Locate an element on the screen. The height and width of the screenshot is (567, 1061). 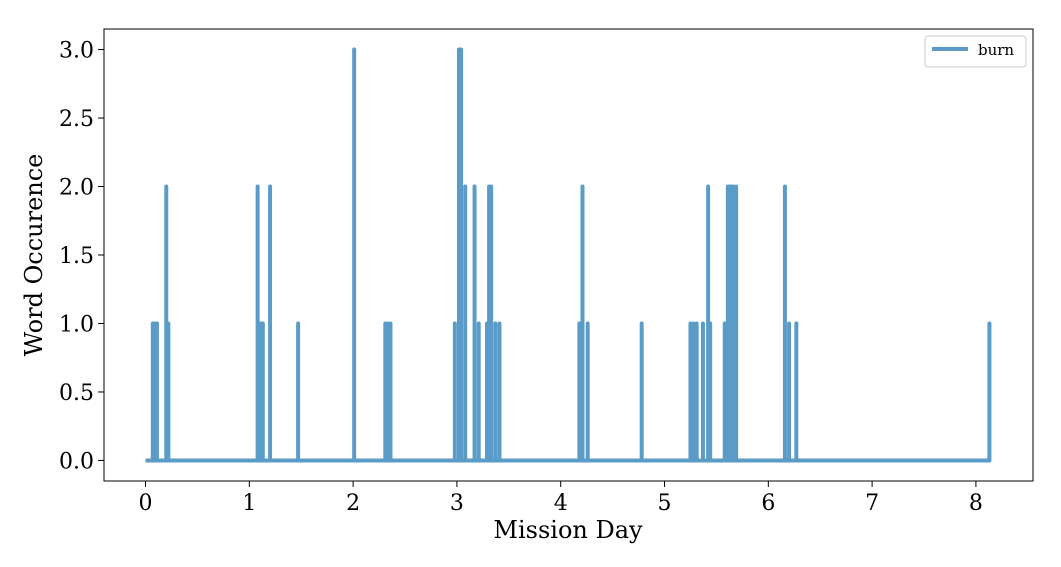
x-tick-label: 6 is located at coordinates (768, 503).